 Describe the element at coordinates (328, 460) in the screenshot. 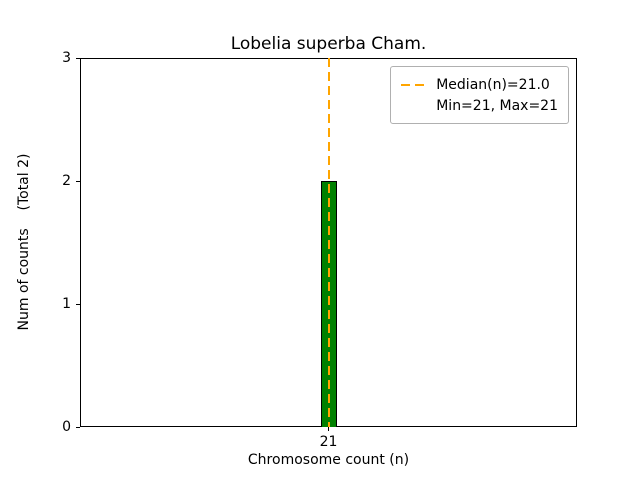

I see `x-axis-label: Chromosome count (n)` at that location.